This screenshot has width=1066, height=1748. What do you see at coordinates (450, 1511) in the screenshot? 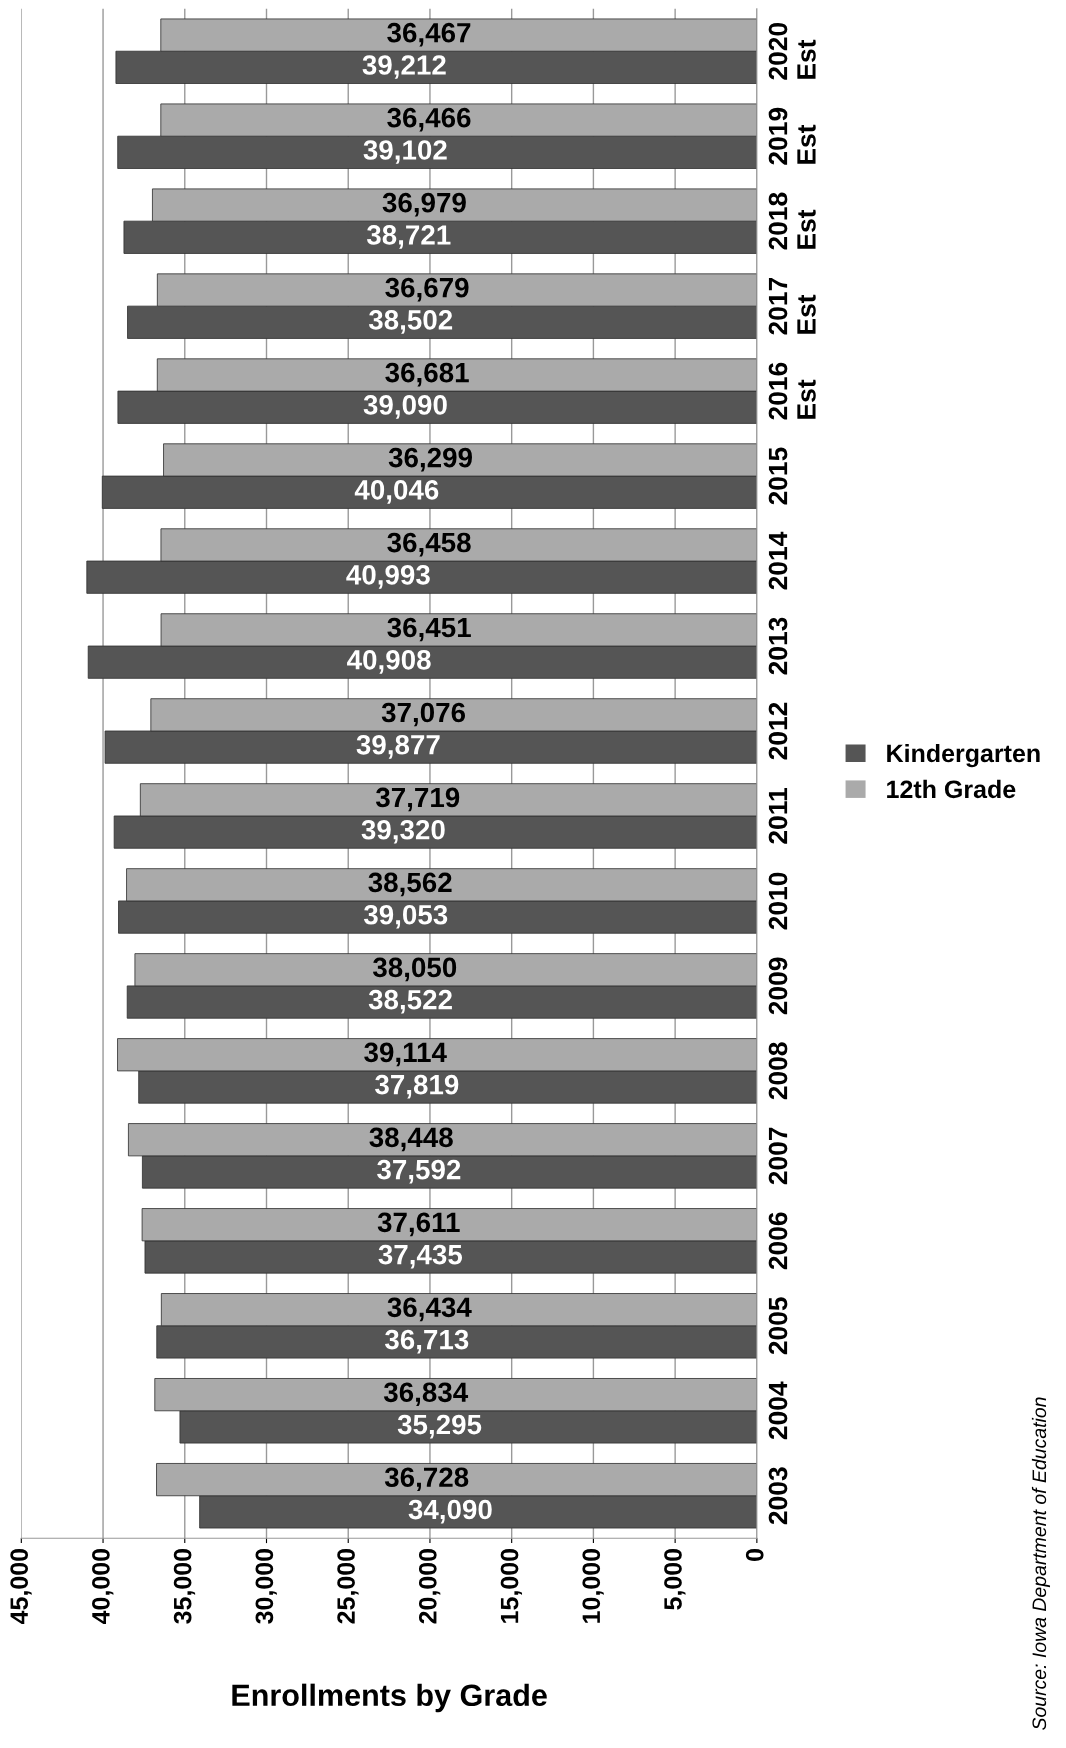
I see `data-label: 34,090` at bounding box center [450, 1511].